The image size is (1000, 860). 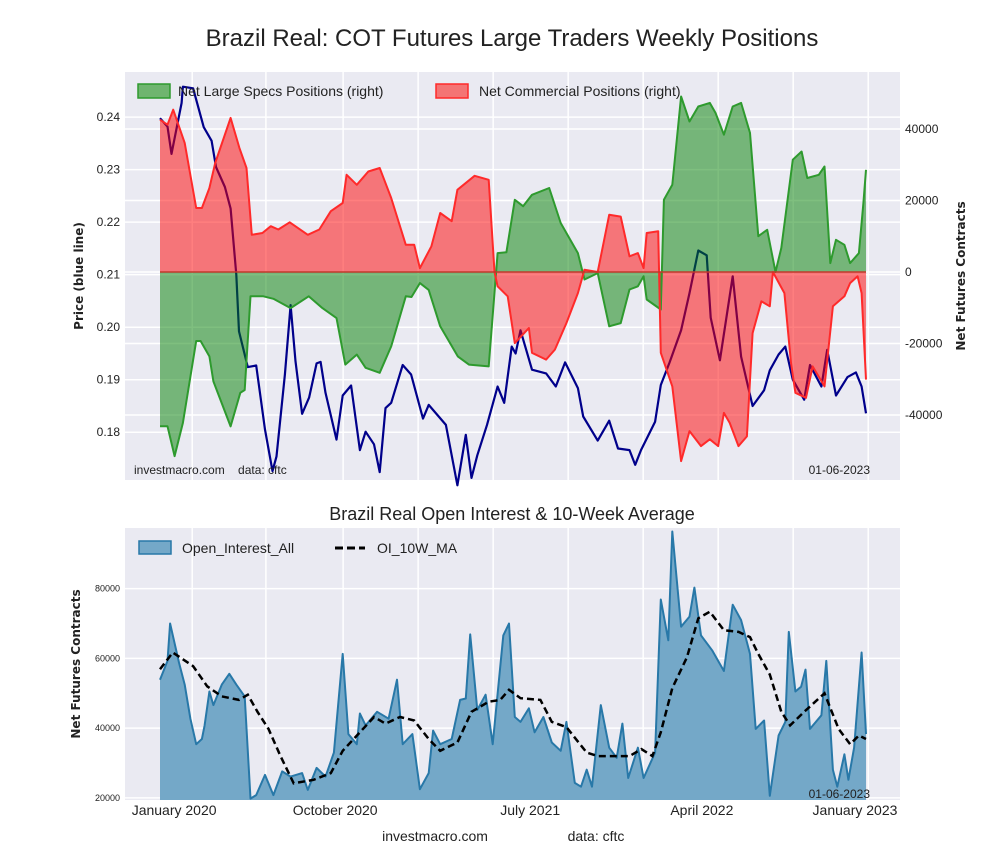 What do you see at coordinates (109, 170) in the screenshot?
I see `price-tick-label: 0.23` at bounding box center [109, 170].